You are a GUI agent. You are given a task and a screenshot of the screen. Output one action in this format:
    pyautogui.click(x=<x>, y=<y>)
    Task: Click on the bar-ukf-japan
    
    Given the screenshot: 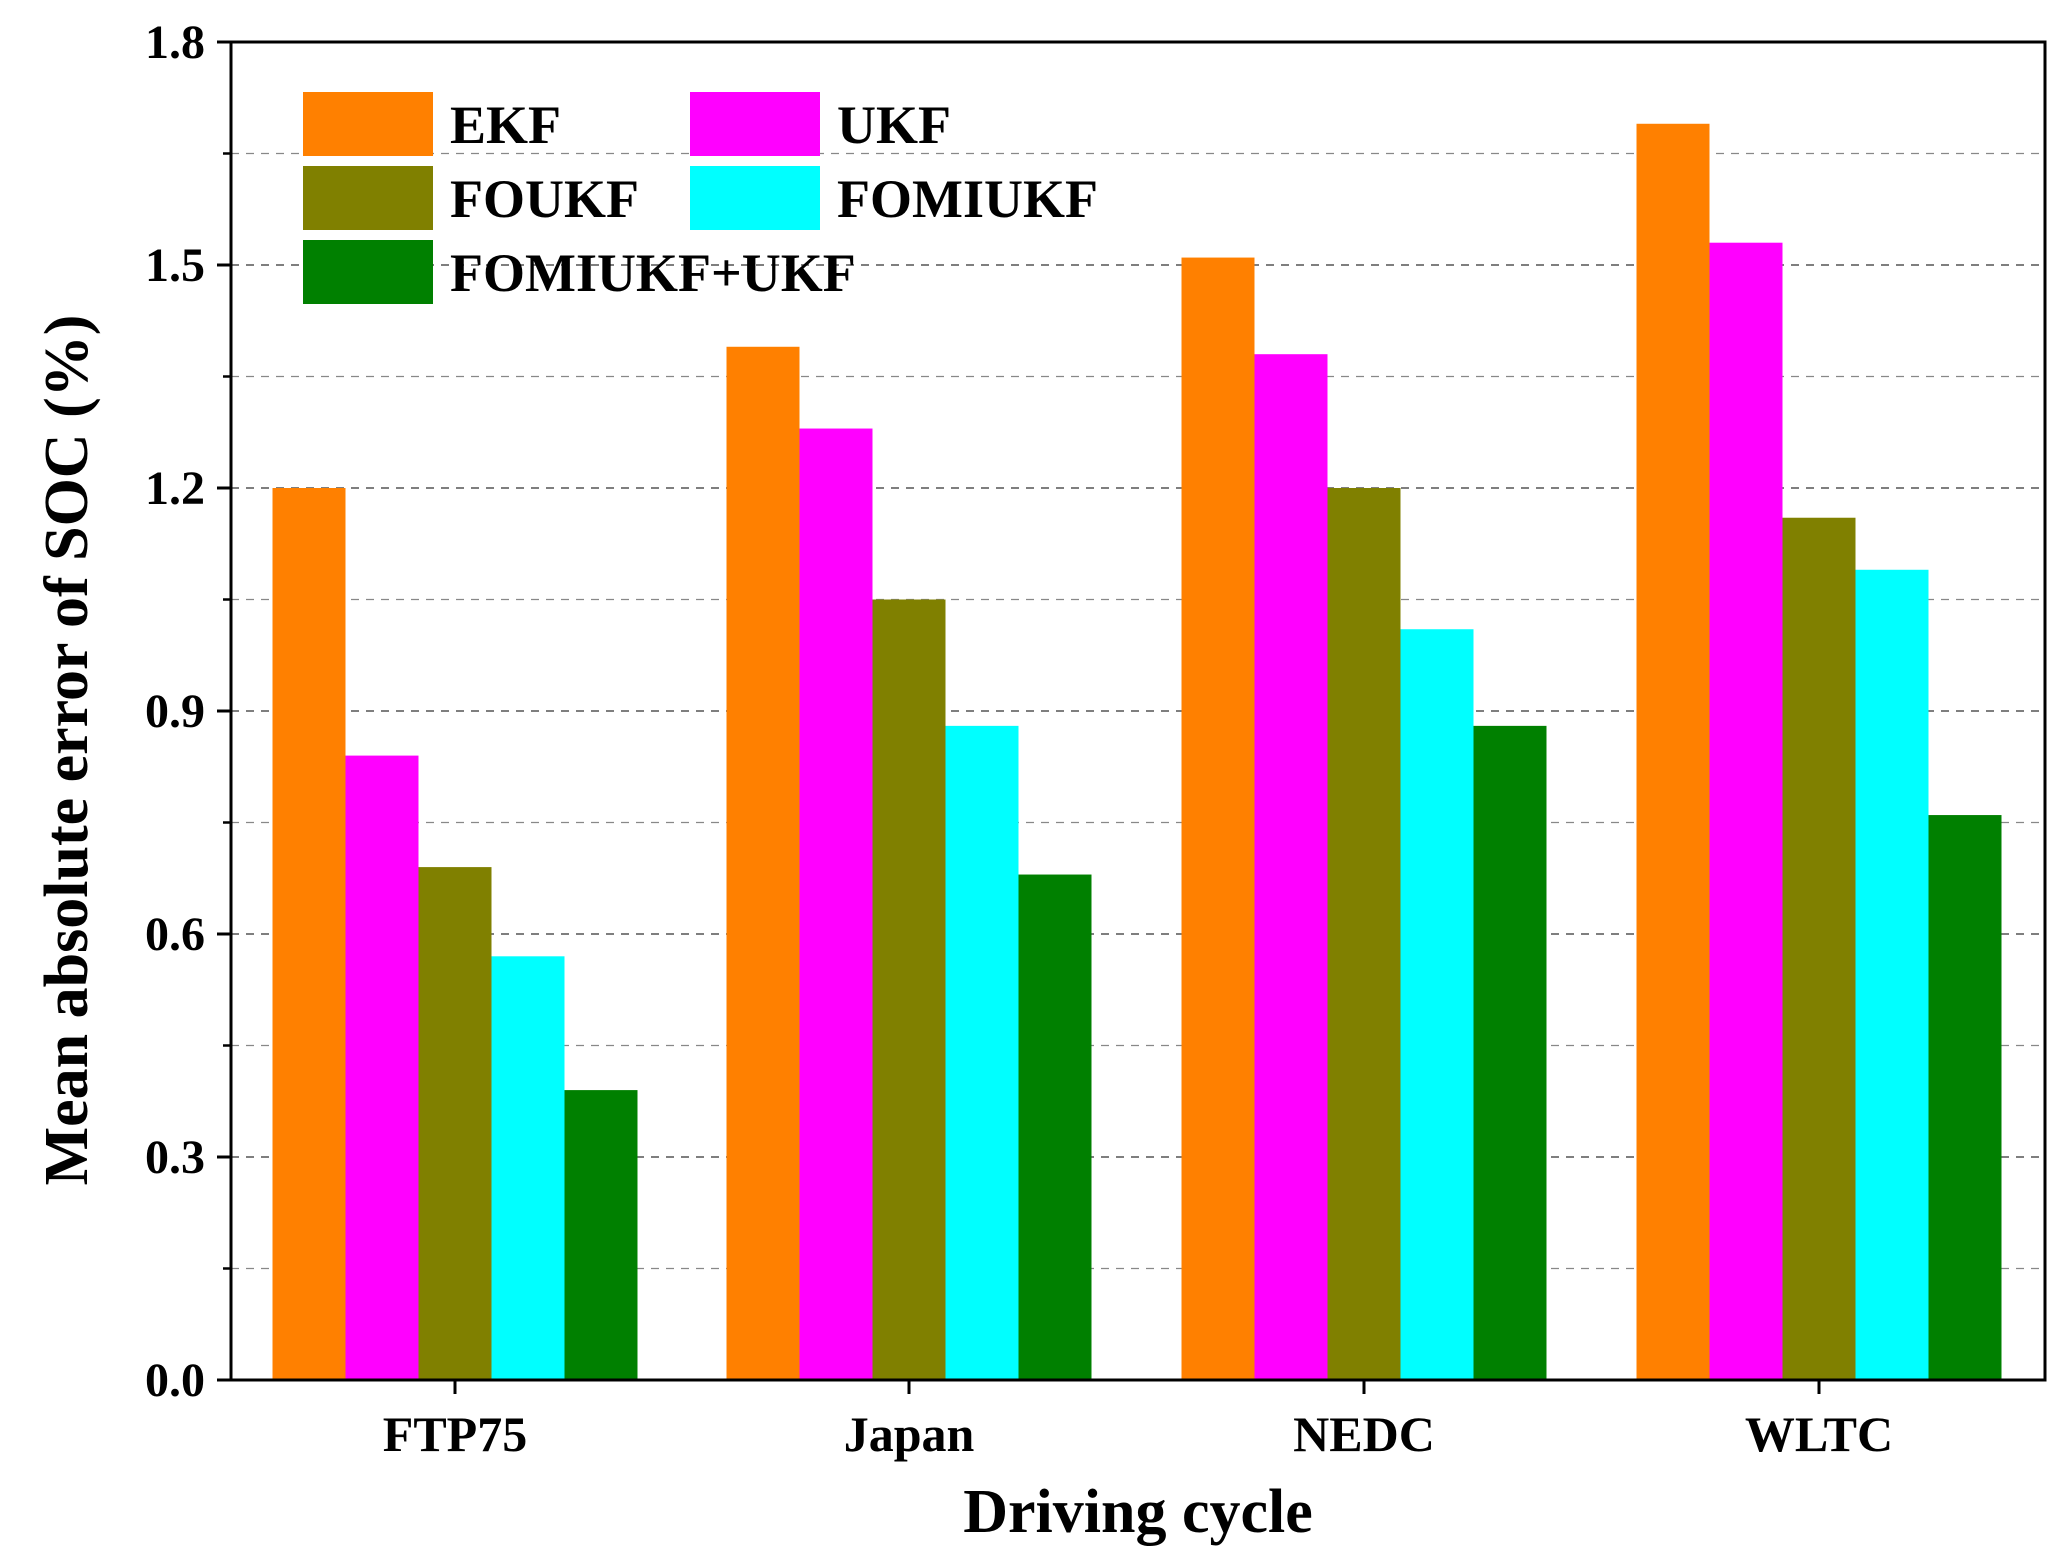 What is the action you would take?
    pyautogui.click(x=836, y=904)
    